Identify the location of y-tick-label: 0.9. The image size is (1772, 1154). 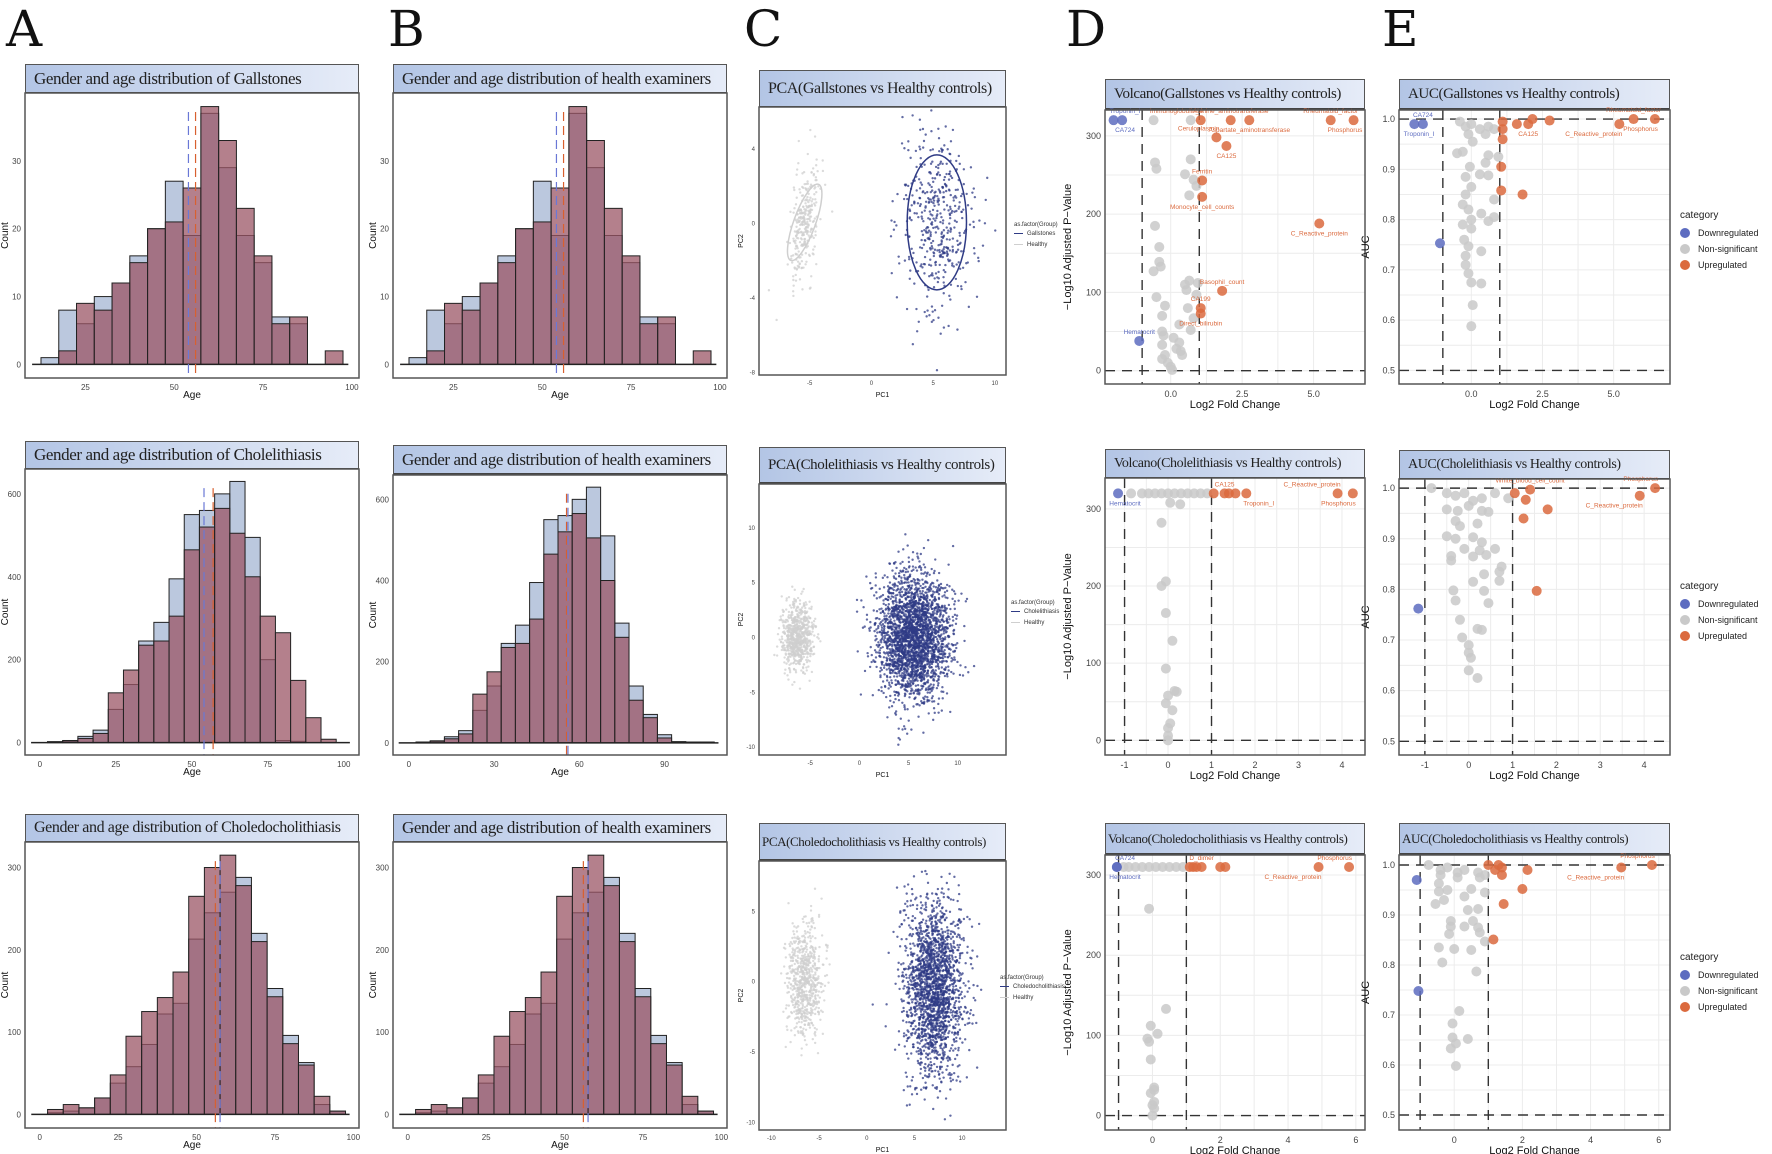
(1388, 539).